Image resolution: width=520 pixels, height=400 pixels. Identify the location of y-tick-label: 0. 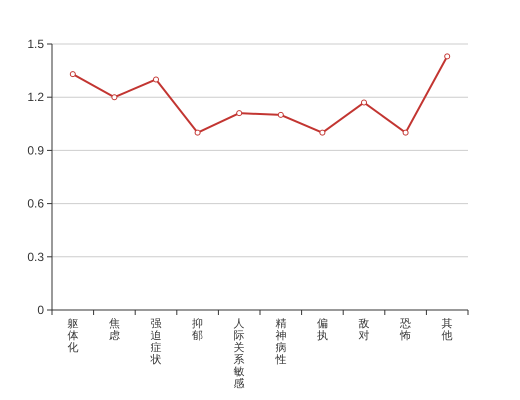
(40, 310).